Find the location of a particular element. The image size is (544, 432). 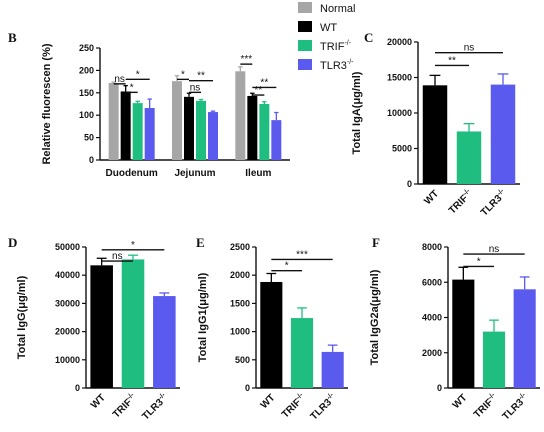

panel-letter: D is located at coordinates (12, 242).